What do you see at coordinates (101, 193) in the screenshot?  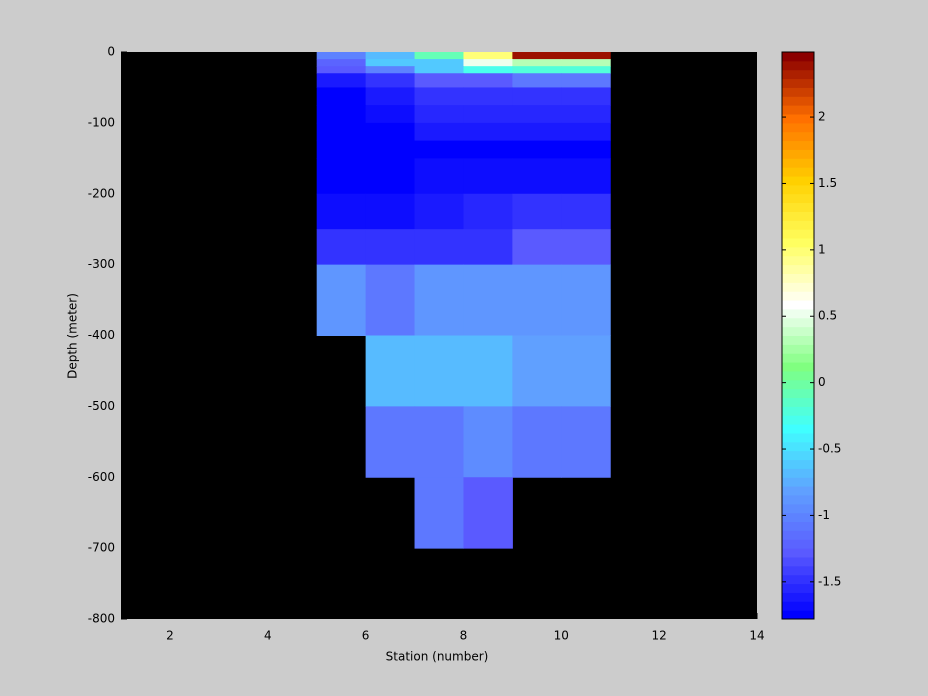 I see `y-tick-label: -200` at bounding box center [101, 193].